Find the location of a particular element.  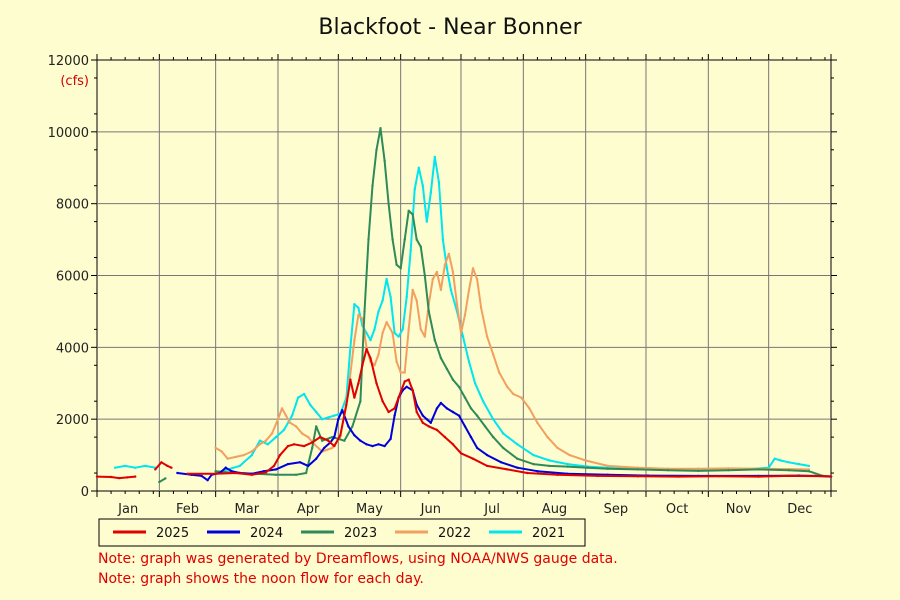

y-tick-label: 6000 is located at coordinates (72, 277).